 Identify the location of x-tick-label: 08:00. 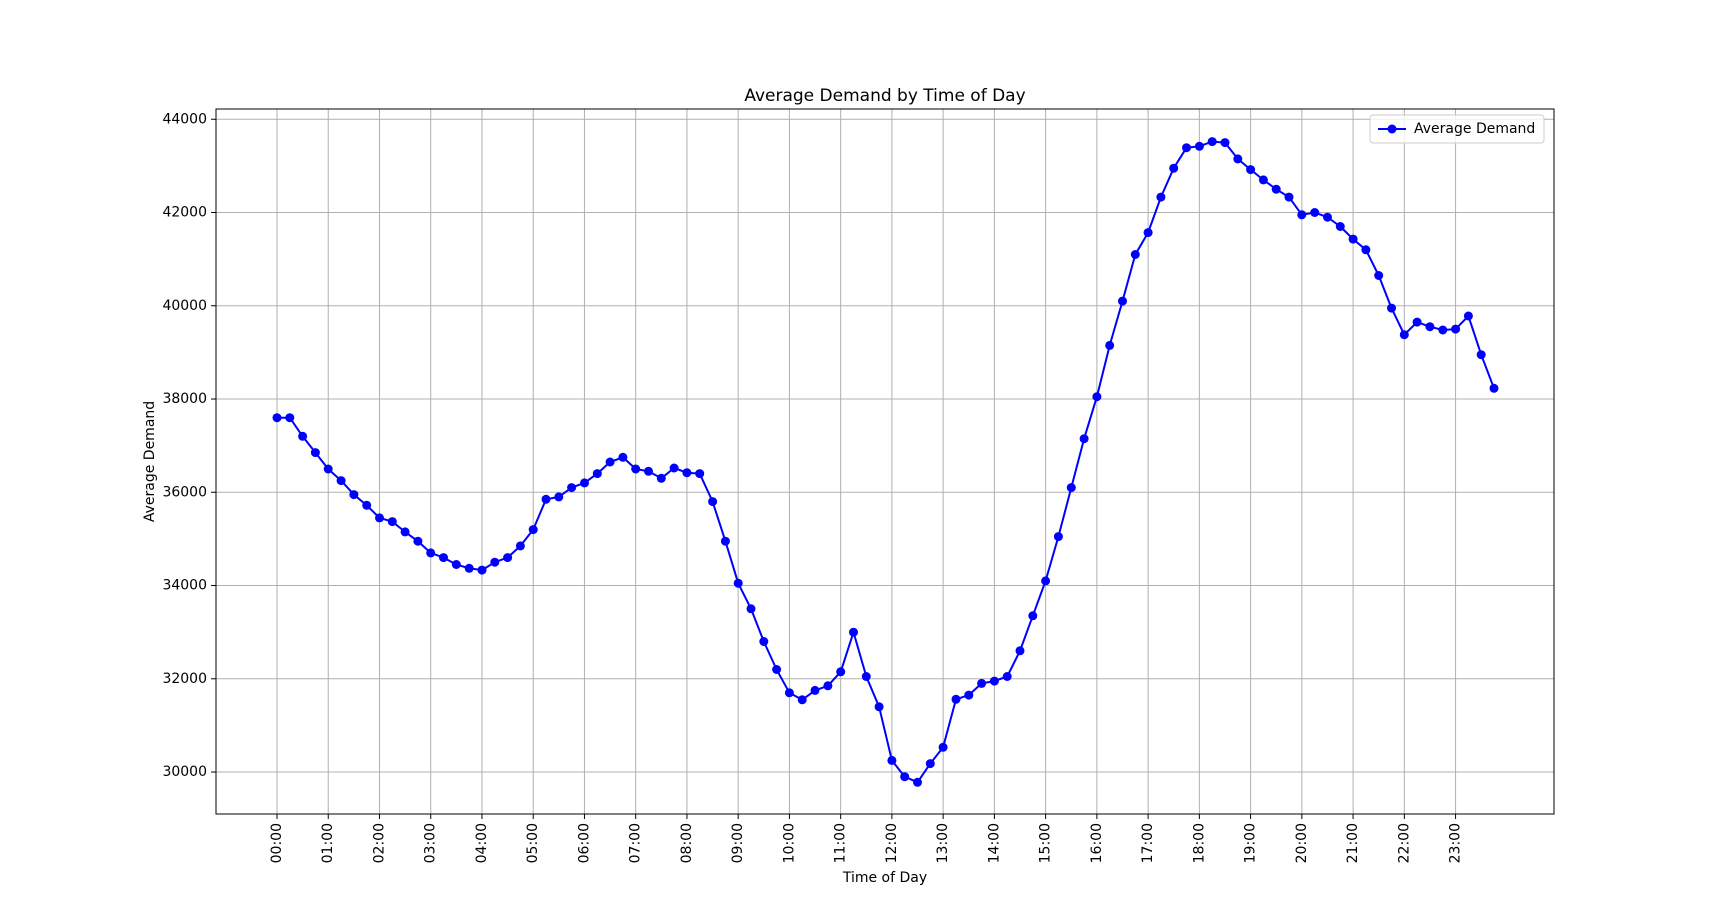
(687, 843).